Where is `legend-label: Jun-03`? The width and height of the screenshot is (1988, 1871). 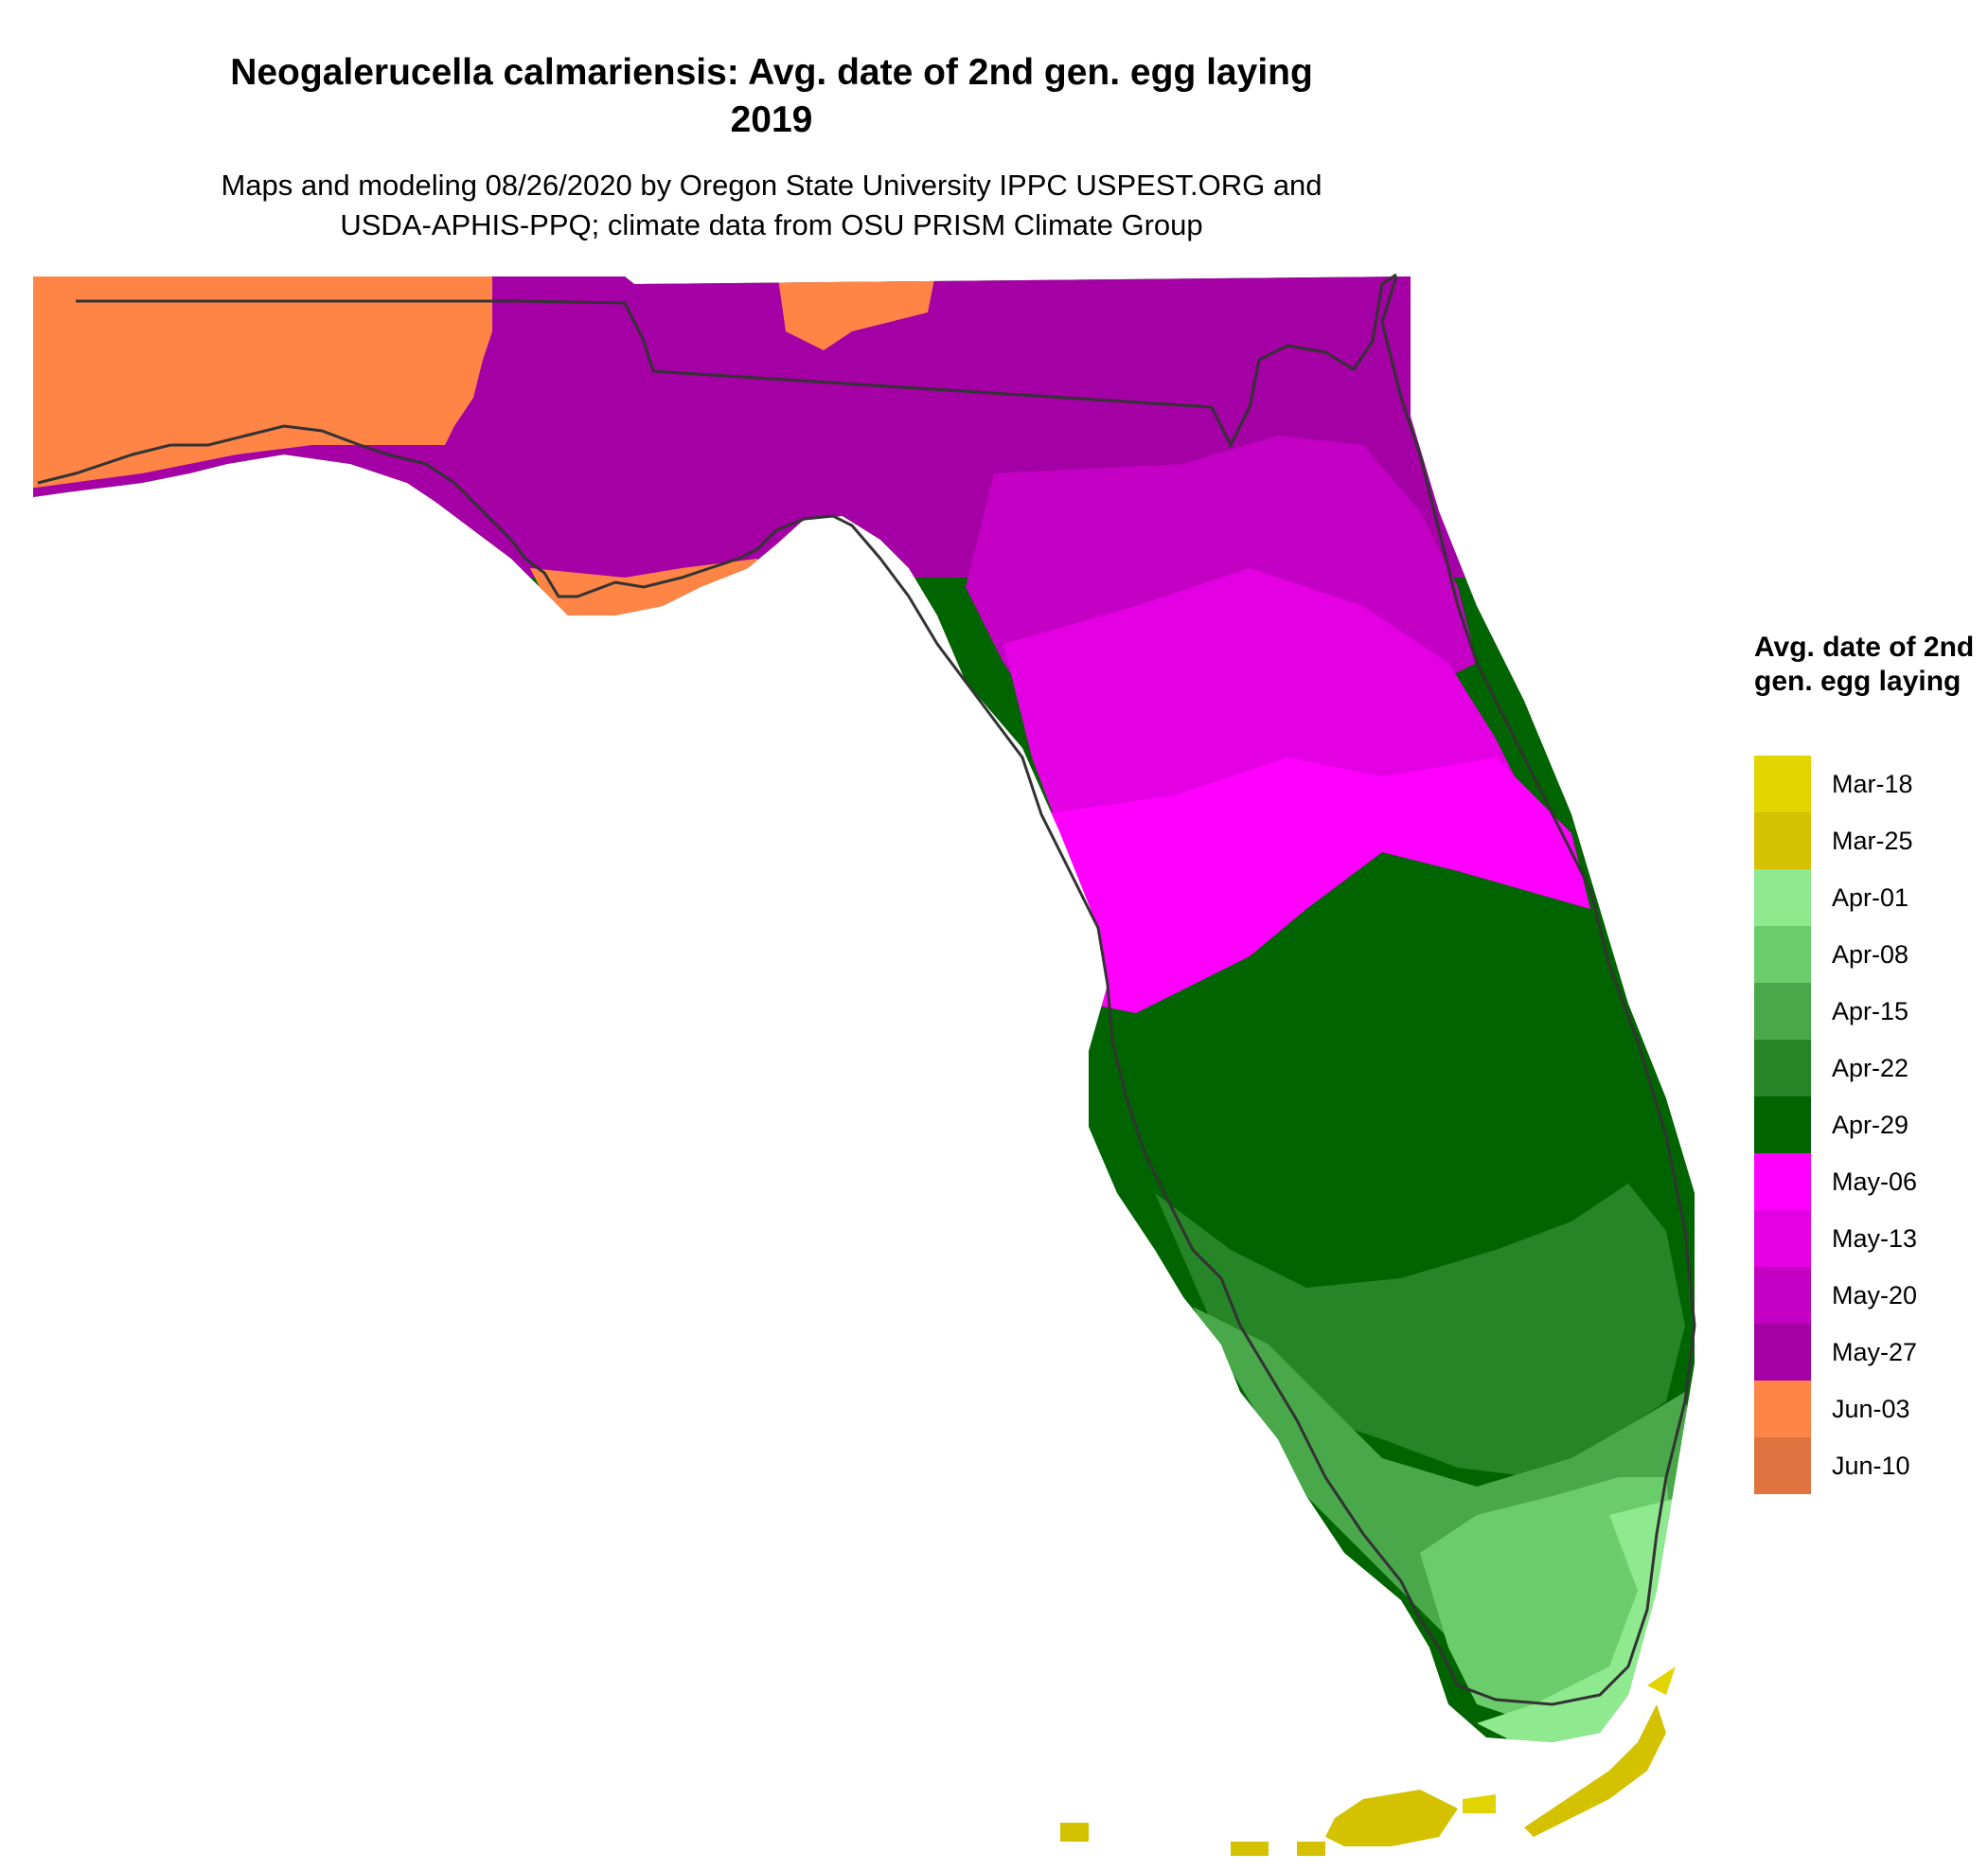 legend-label: Jun-03 is located at coordinates (1871, 1408).